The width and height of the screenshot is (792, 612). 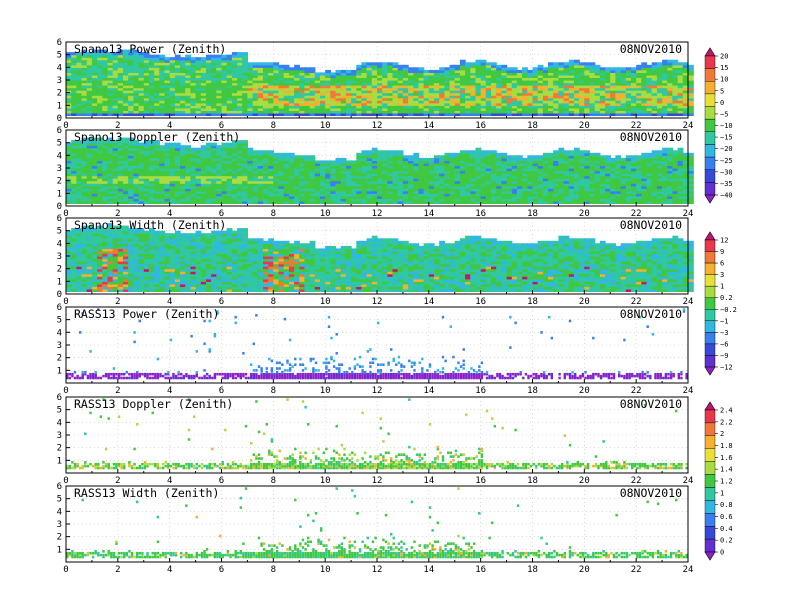 What do you see at coordinates (532, 126) in the screenshot?
I see `x-tick-label: 18` at bounding box center [532, 126].